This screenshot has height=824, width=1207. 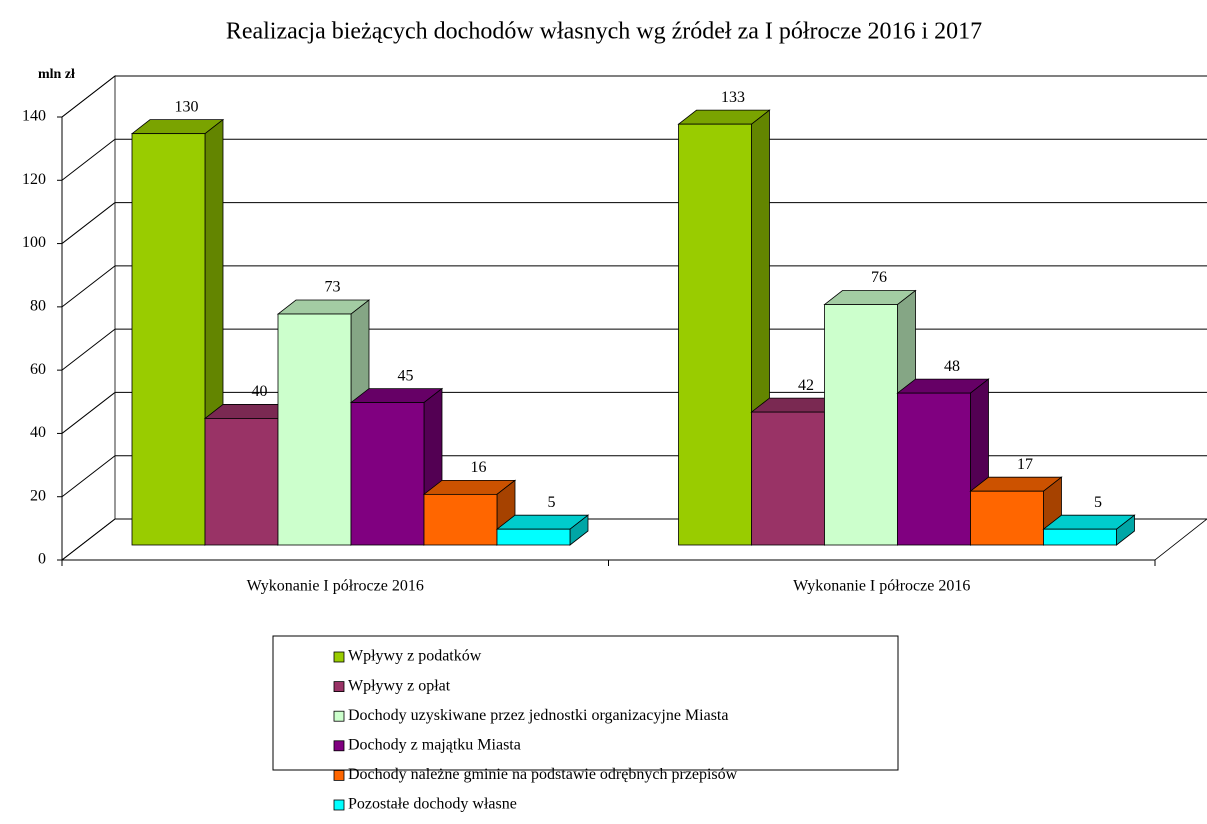 I want to click on data-label: 76, so click(x=879, y=277).